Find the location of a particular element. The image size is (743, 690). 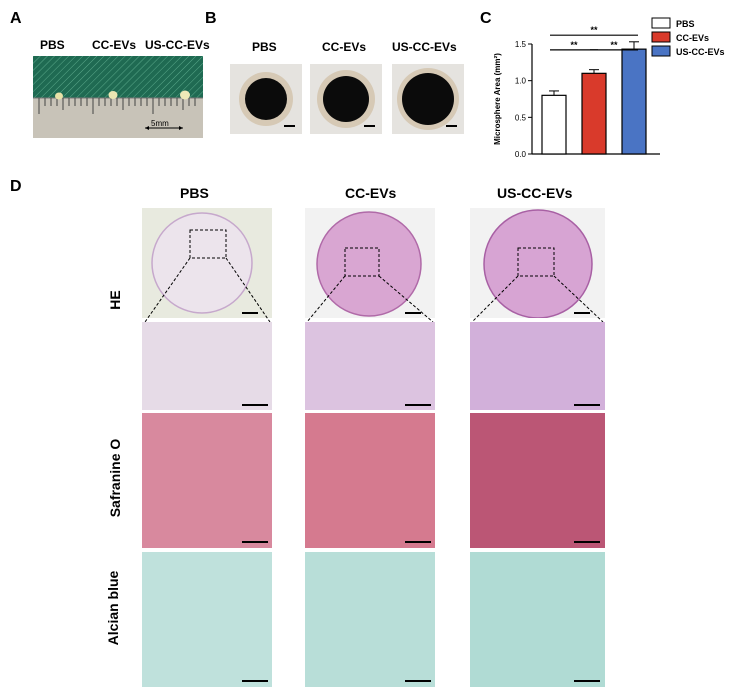

panel-b-label-us-cc-evs: US-CC-EVs is located at coordinates (424, 47).